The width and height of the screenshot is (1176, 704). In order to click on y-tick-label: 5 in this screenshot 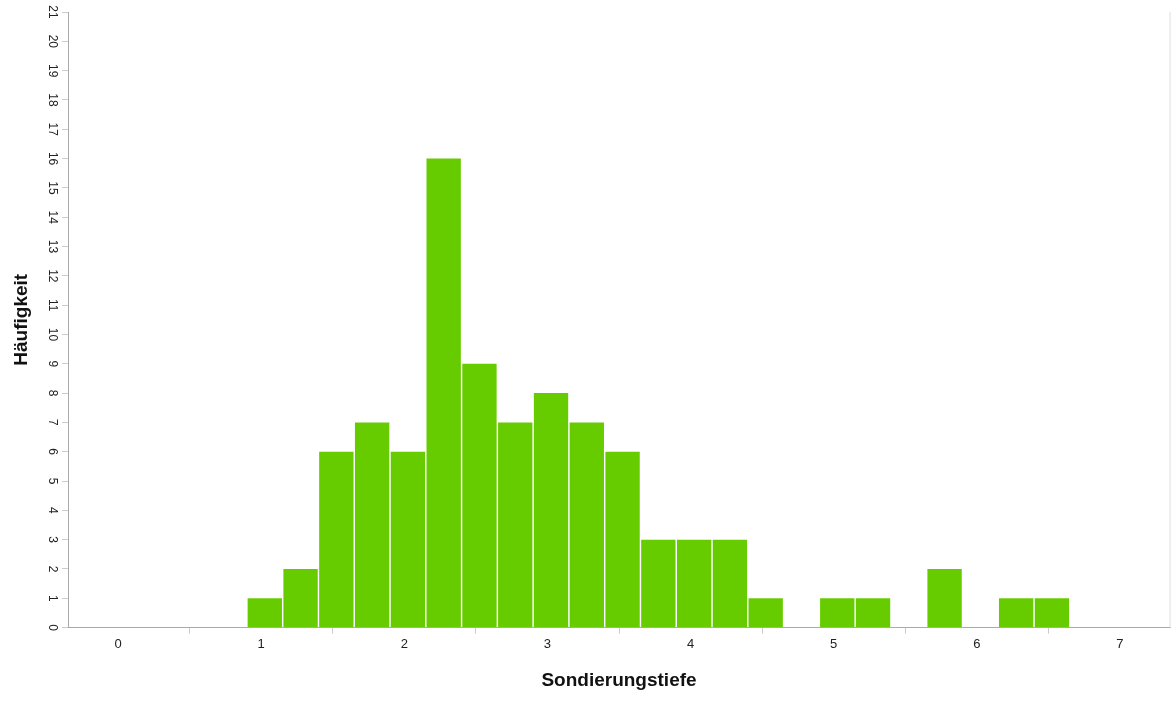, I will do `click(52, 481)`.